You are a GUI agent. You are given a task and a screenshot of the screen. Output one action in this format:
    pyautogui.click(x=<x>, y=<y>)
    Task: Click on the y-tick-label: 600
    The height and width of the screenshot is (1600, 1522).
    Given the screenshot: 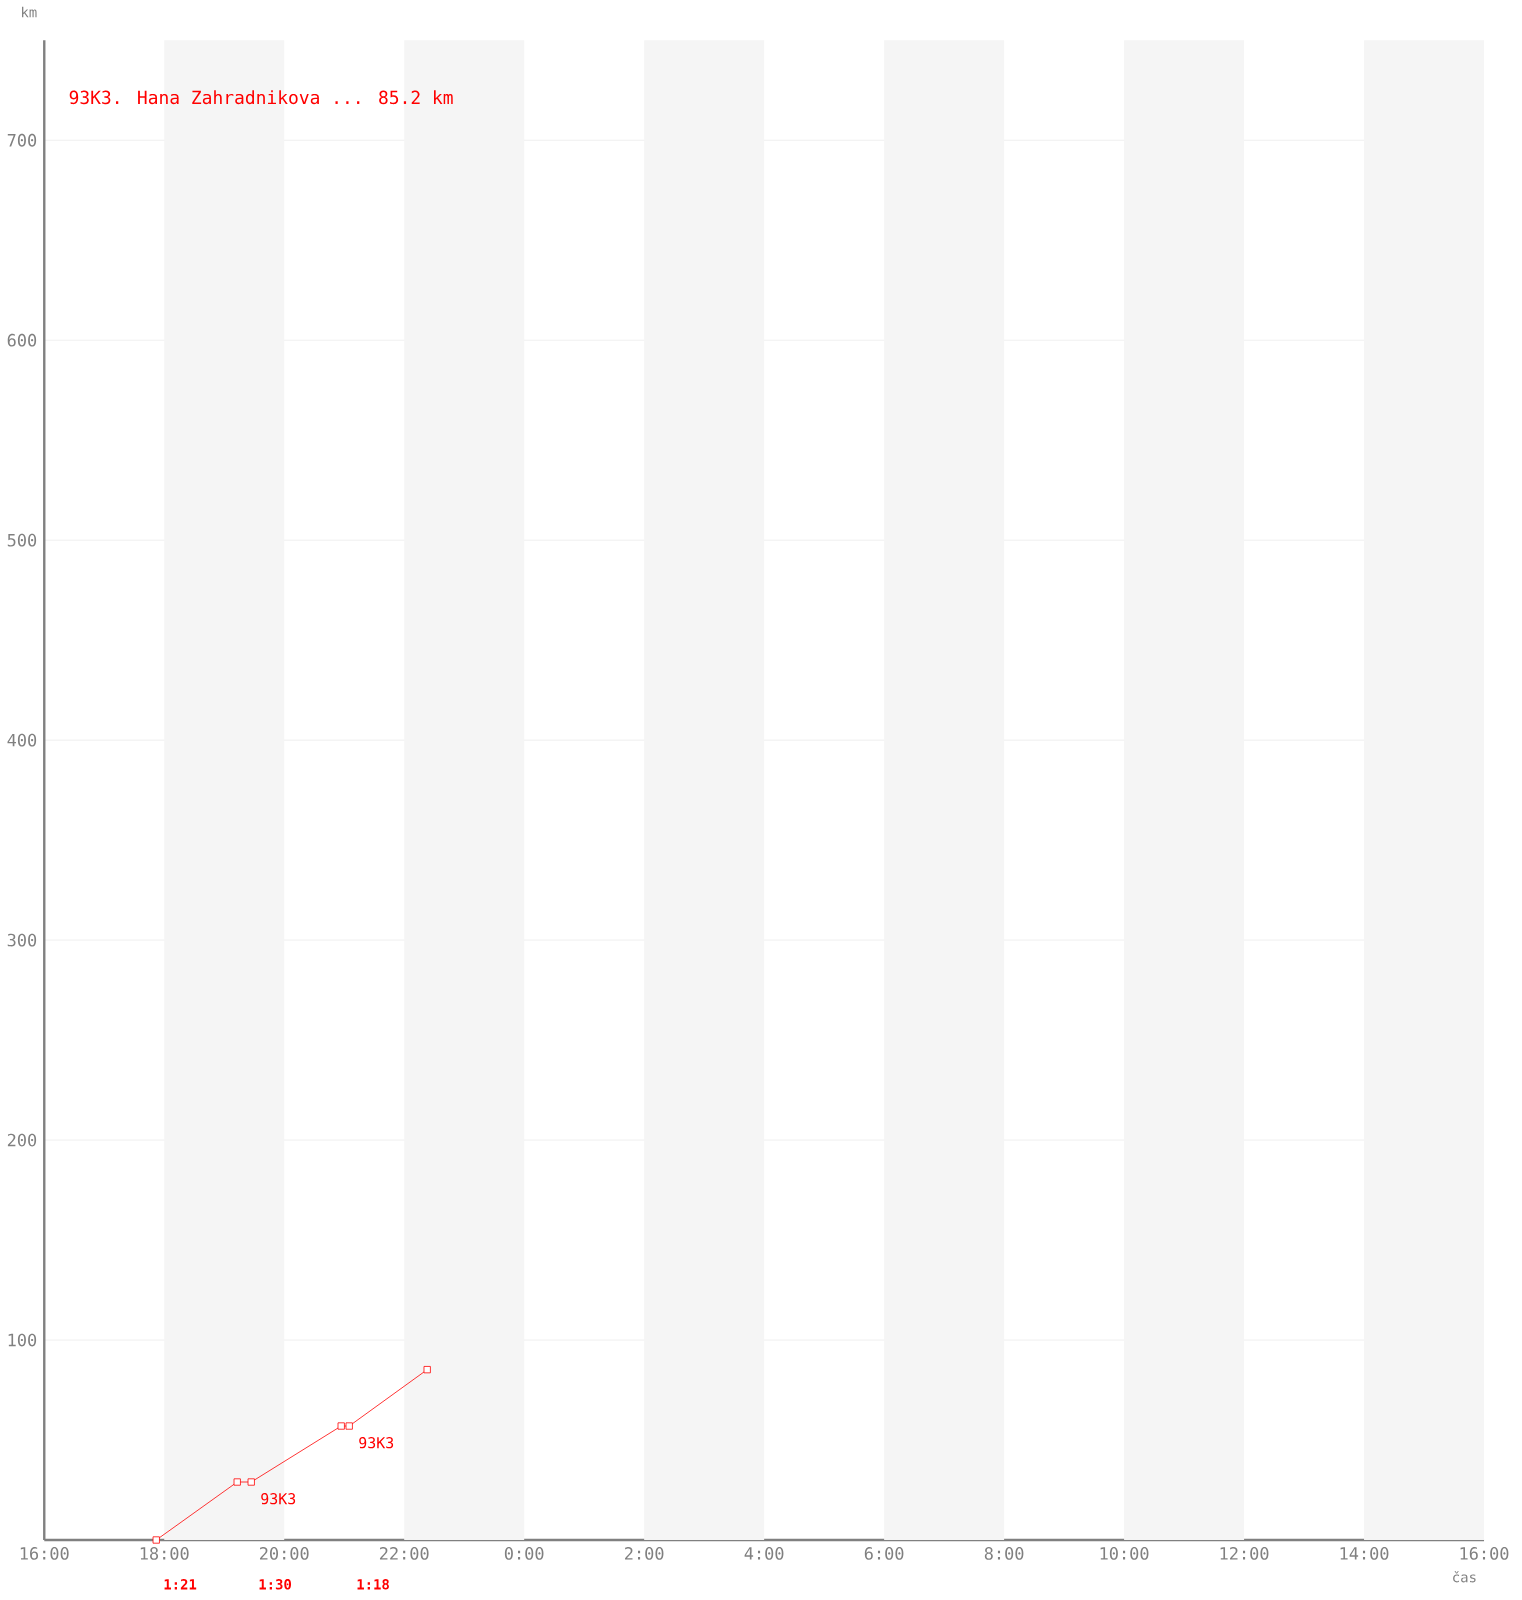 What is the action you would take?
    pyautogui.click(x=21, y=340)
    